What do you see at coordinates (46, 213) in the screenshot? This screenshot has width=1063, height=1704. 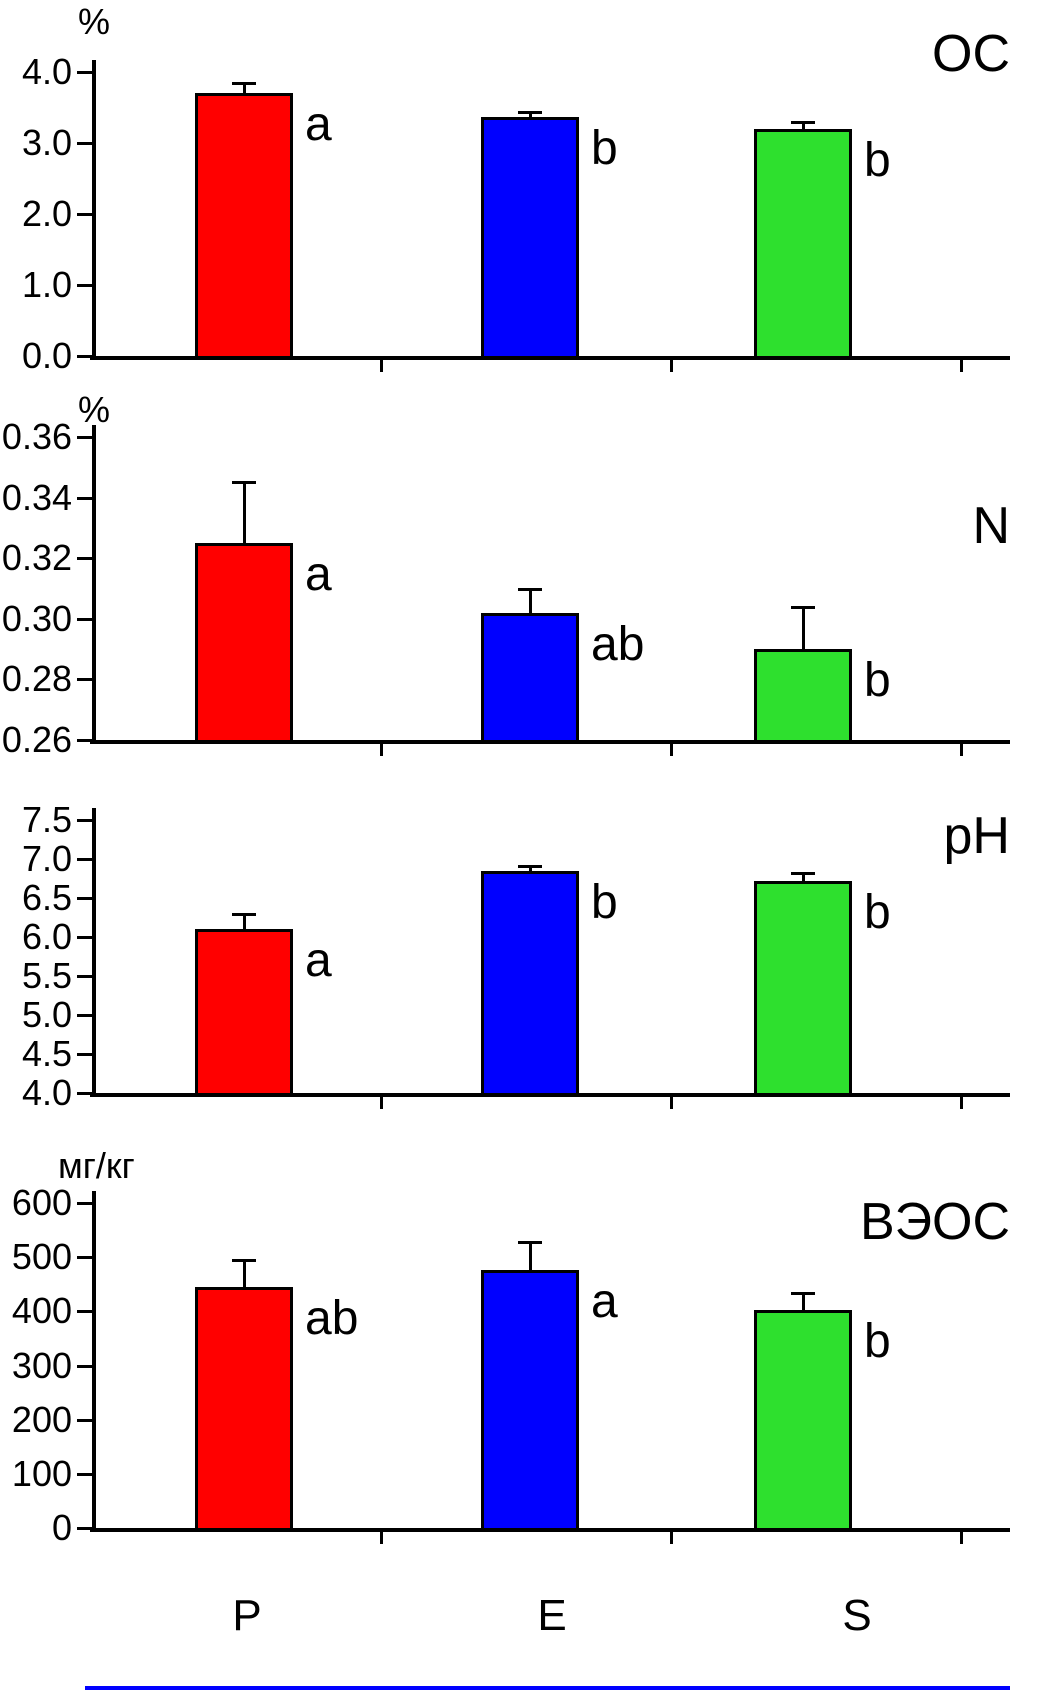 I see `y-tick-label: 2.0` at bounding box center [46, 213].